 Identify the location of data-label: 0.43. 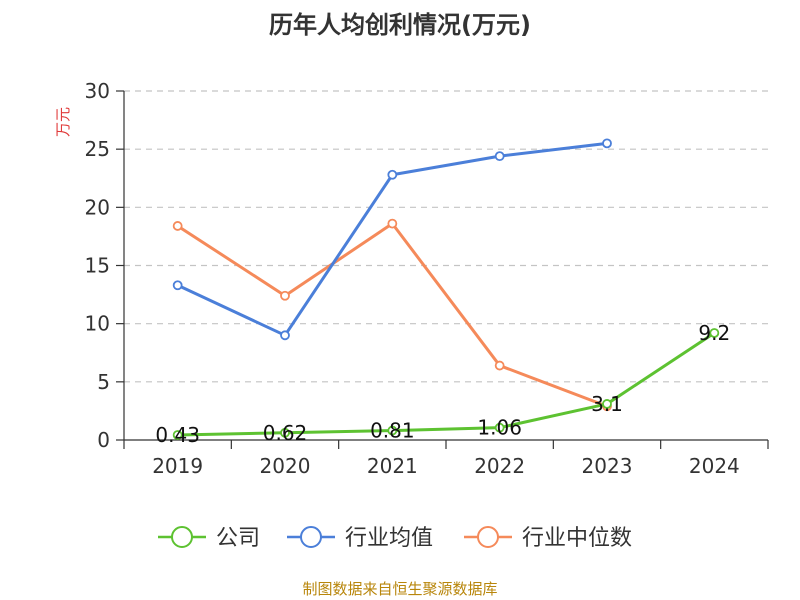
(177, 435).